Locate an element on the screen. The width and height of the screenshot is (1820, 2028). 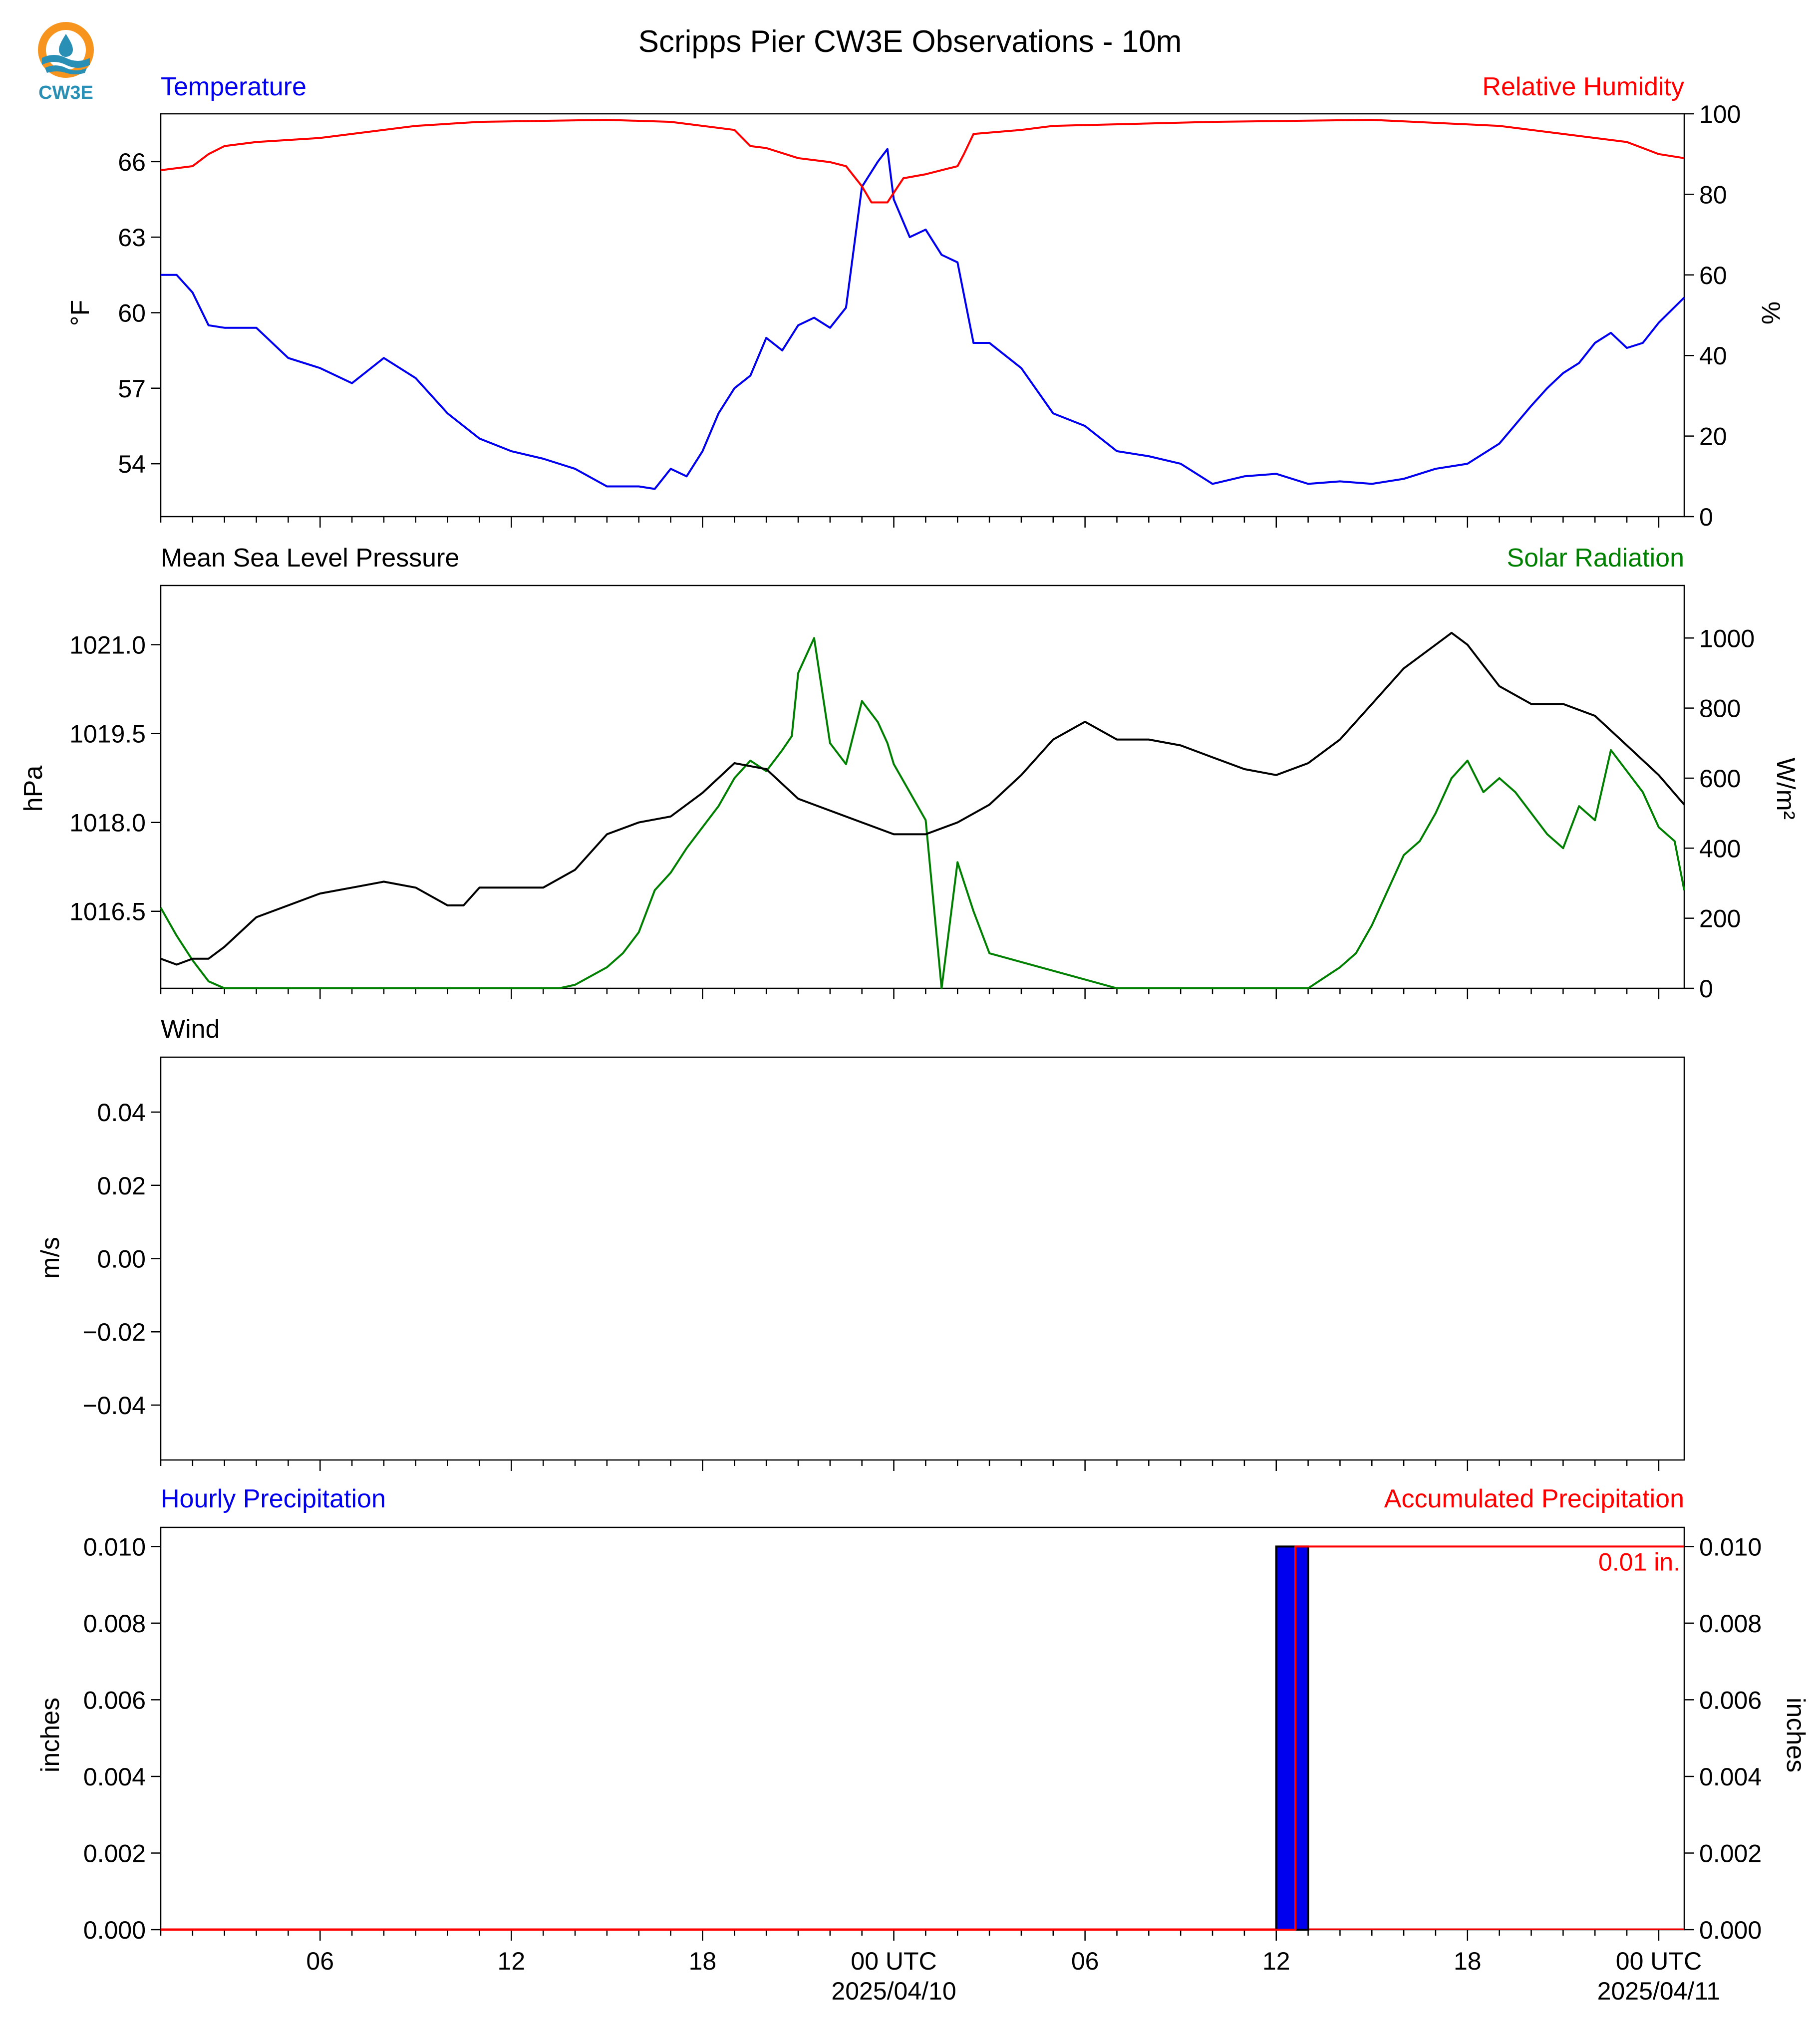
y-tick-label: −0.04 is located at coordinates (114, 1406).